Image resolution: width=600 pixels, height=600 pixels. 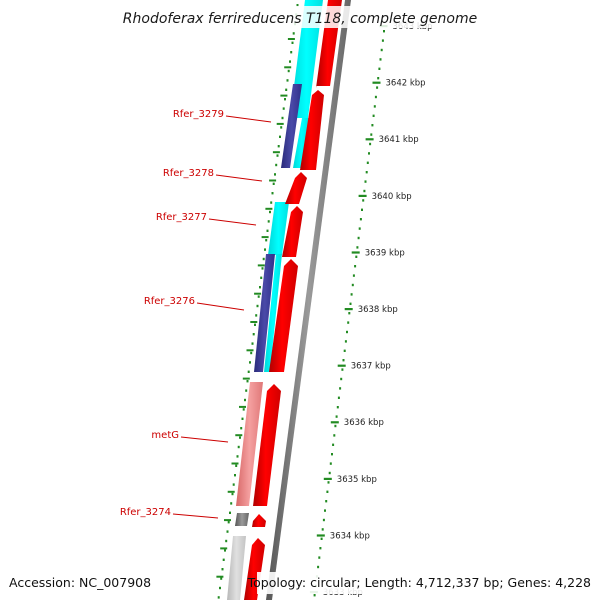 I want to click on footer-accession-background, so click(x=80, y=583).